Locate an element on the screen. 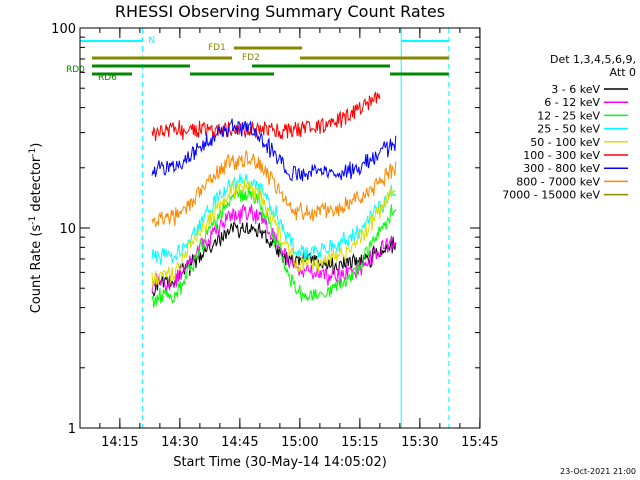 The width and height of the screenshot is (640, 480). legend-label-100-300-kev: 100 - 300 keV is located at coordinates (561, 155).